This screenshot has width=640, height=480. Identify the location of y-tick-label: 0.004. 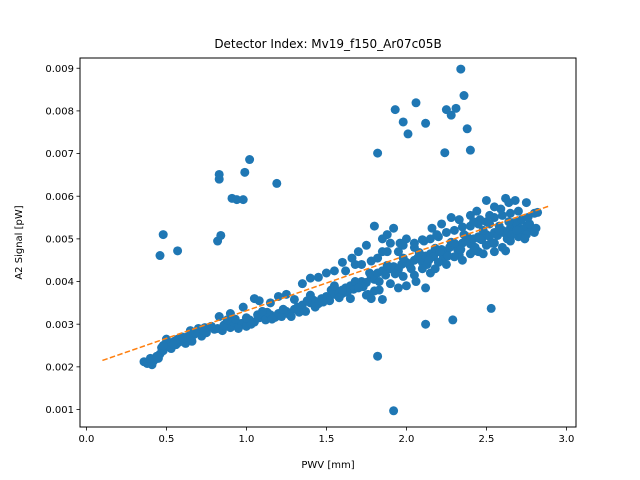
(59, 282).